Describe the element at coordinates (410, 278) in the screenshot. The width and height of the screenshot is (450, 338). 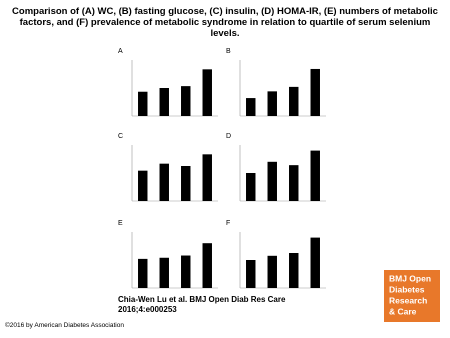
I see `logo-text: BMJ Open` at that location.